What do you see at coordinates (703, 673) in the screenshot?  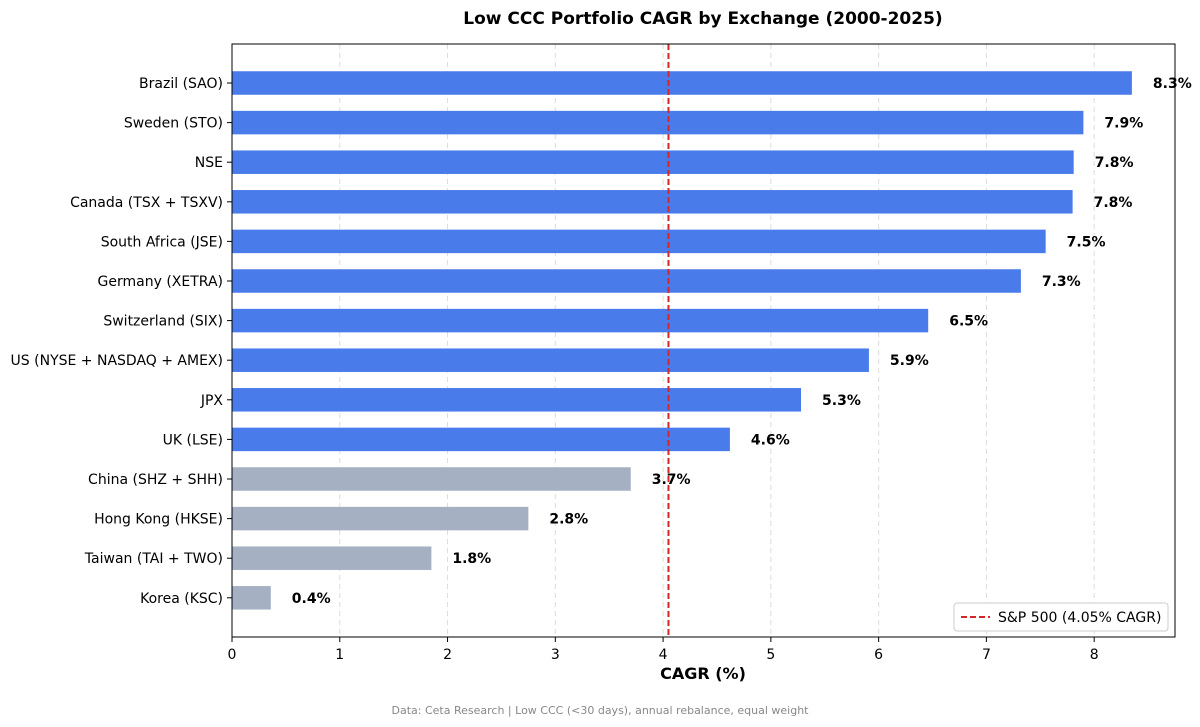 I see `x-axis-title: CAGR (%)` at bounding box center [703, 673].